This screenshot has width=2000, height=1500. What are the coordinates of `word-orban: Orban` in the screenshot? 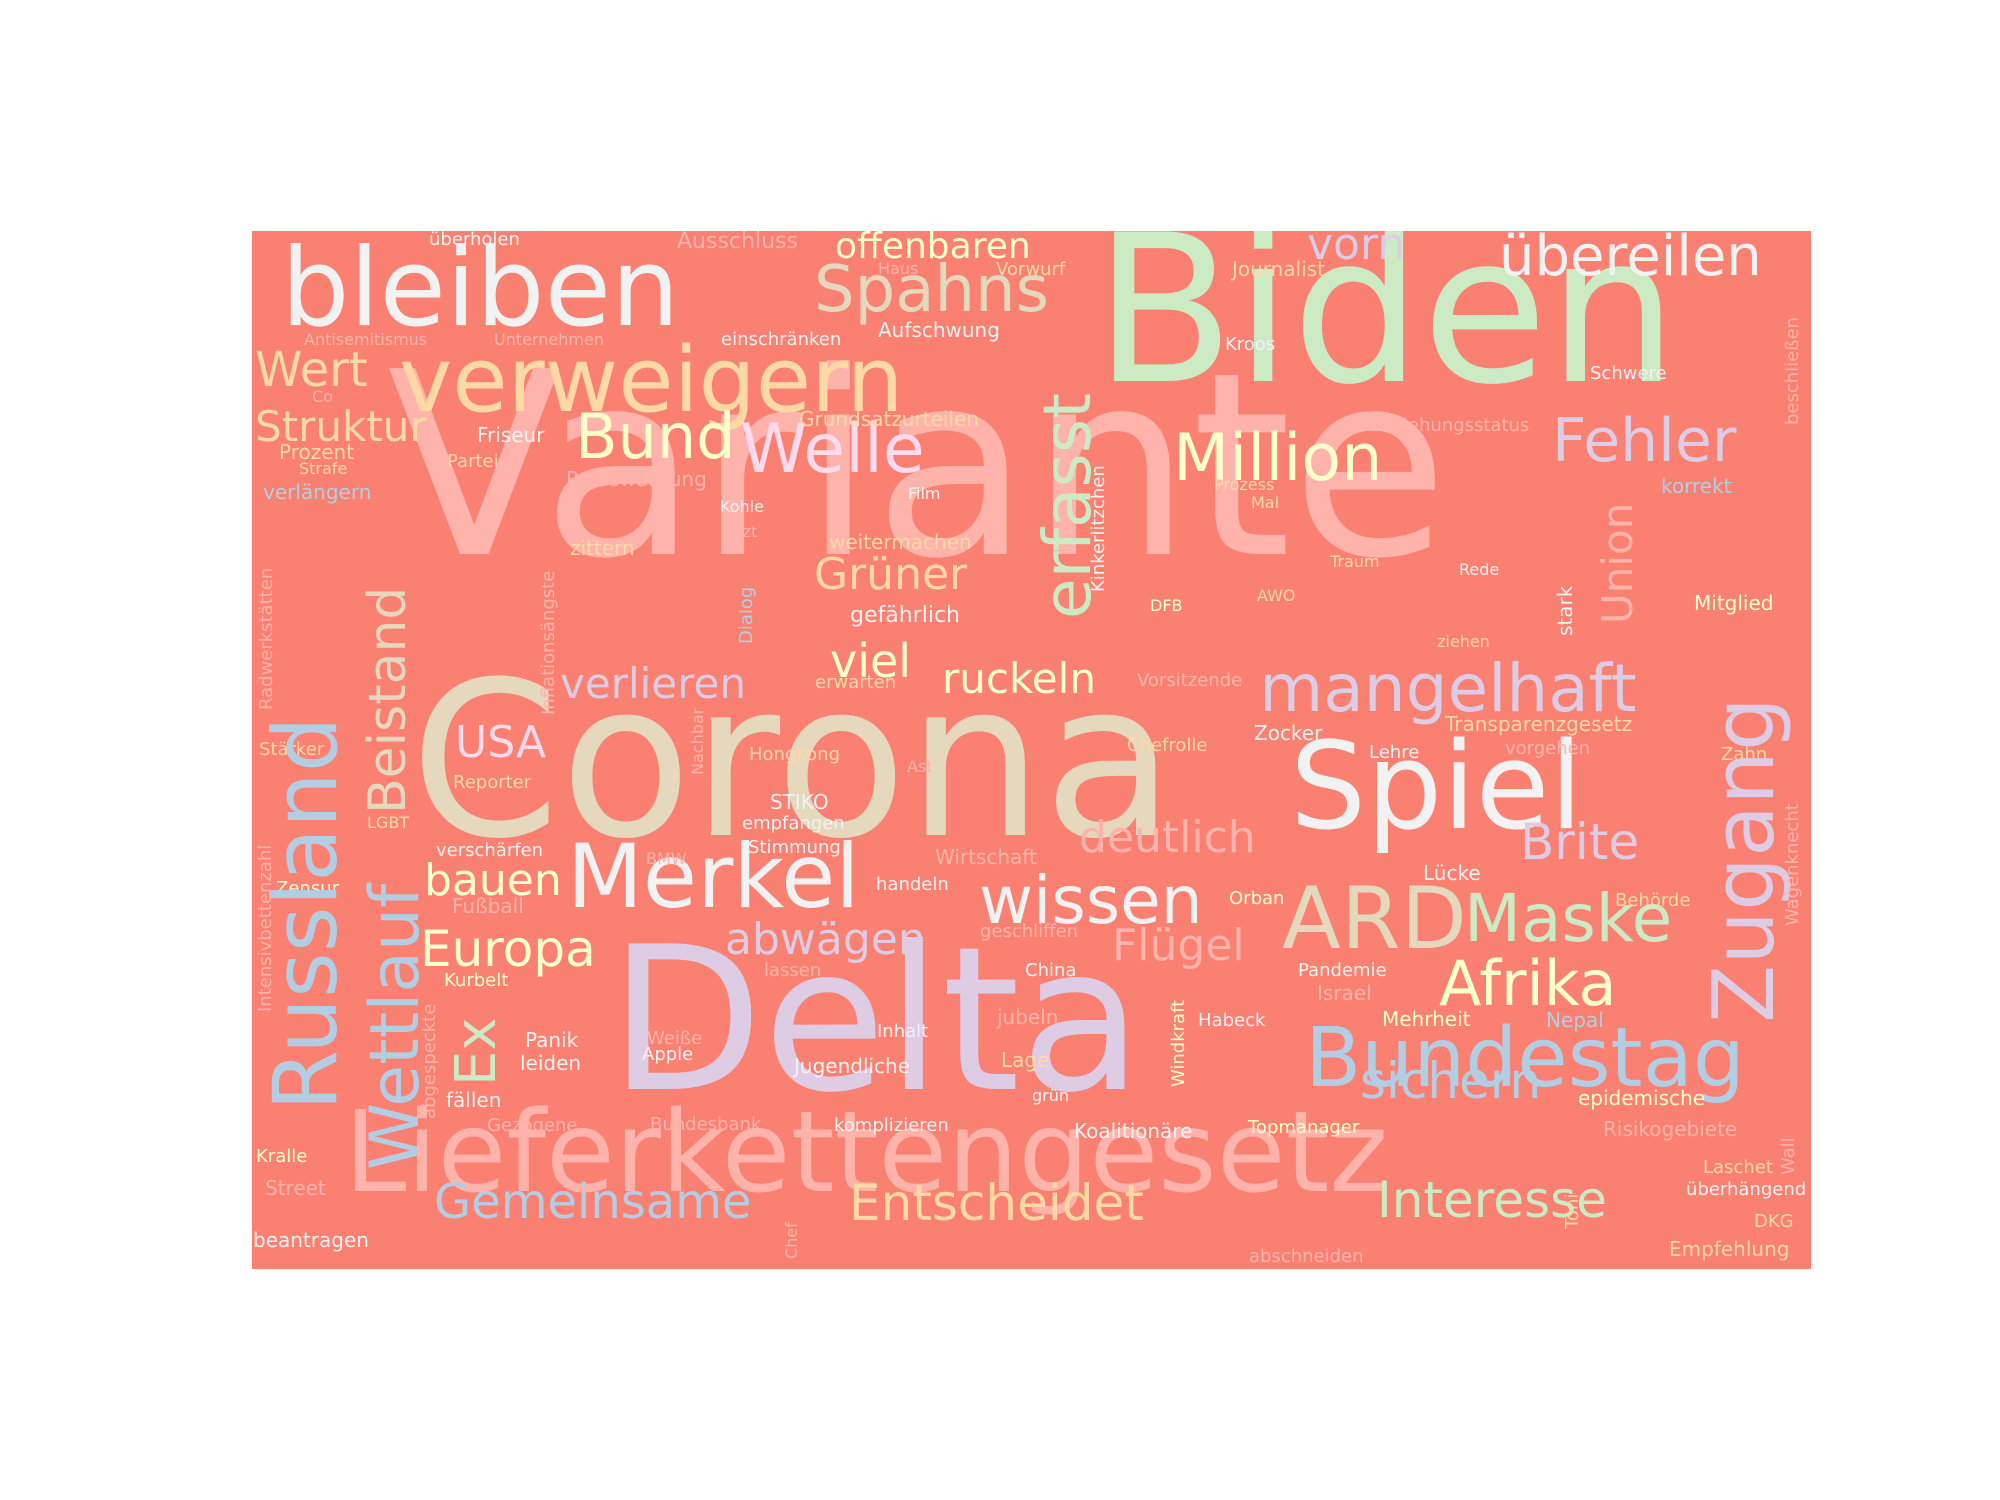 It's located at (1257, 898).